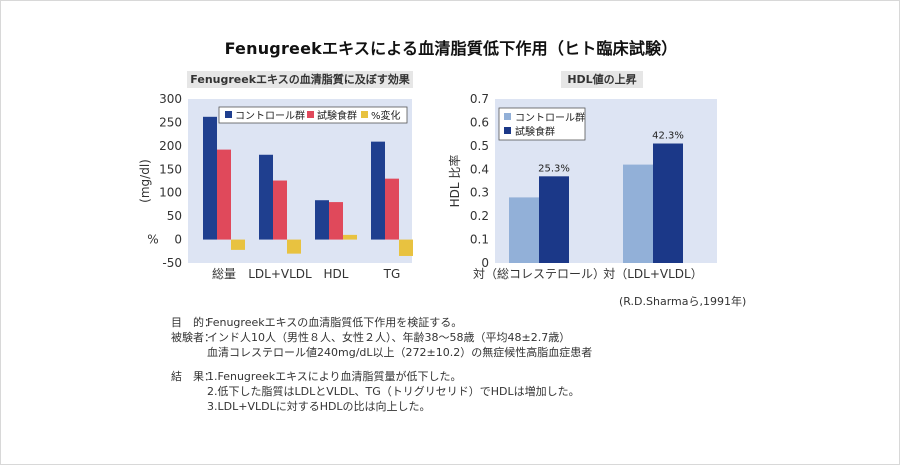  Describe the element at coordinates (479, 240) in the screenshot. I see `right-y-tick-label: 0.1` at that location.